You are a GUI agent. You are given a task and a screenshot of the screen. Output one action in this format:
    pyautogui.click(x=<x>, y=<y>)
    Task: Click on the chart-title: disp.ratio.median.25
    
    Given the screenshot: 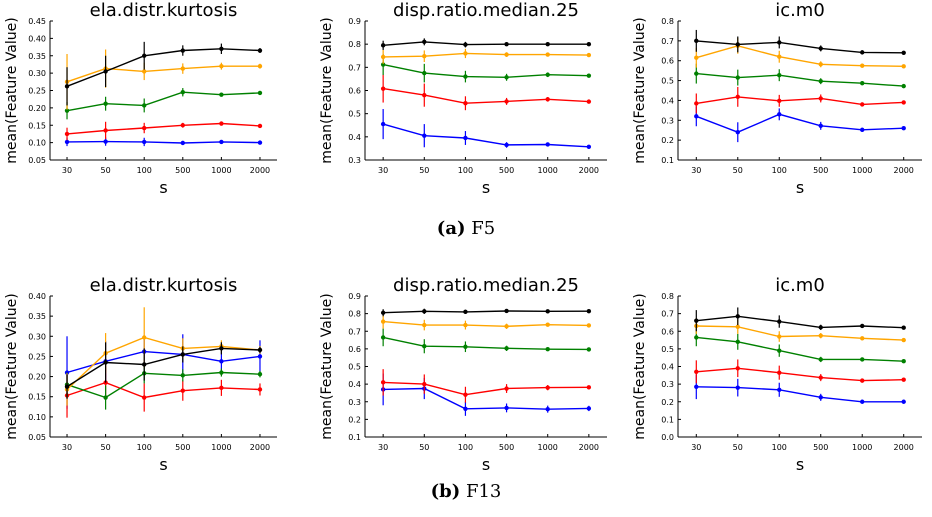 What is the action you would take?
    pyautogui.click(x=486, y=10)
    